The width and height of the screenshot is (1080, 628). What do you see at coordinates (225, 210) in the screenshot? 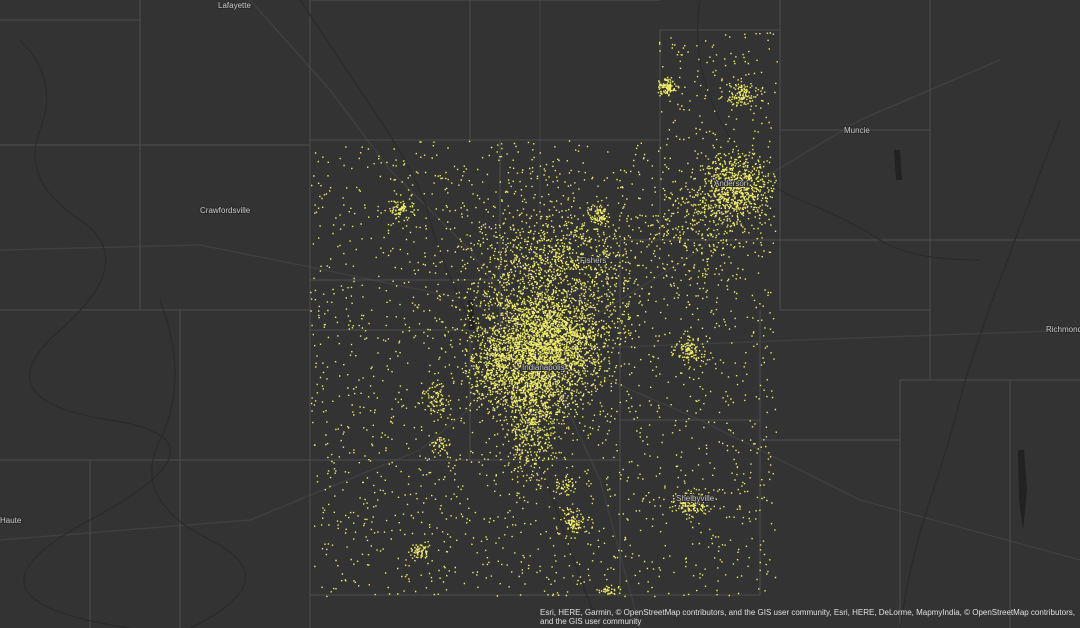
I see `place-label: Crawfordsville` at bounding box center [225, 210].